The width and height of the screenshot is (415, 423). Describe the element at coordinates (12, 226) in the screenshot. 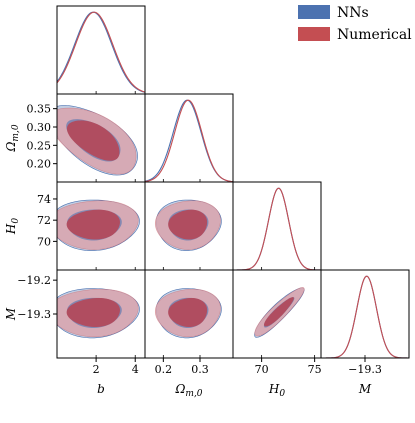

I see `y-axis-label-H0: H0` at that location.